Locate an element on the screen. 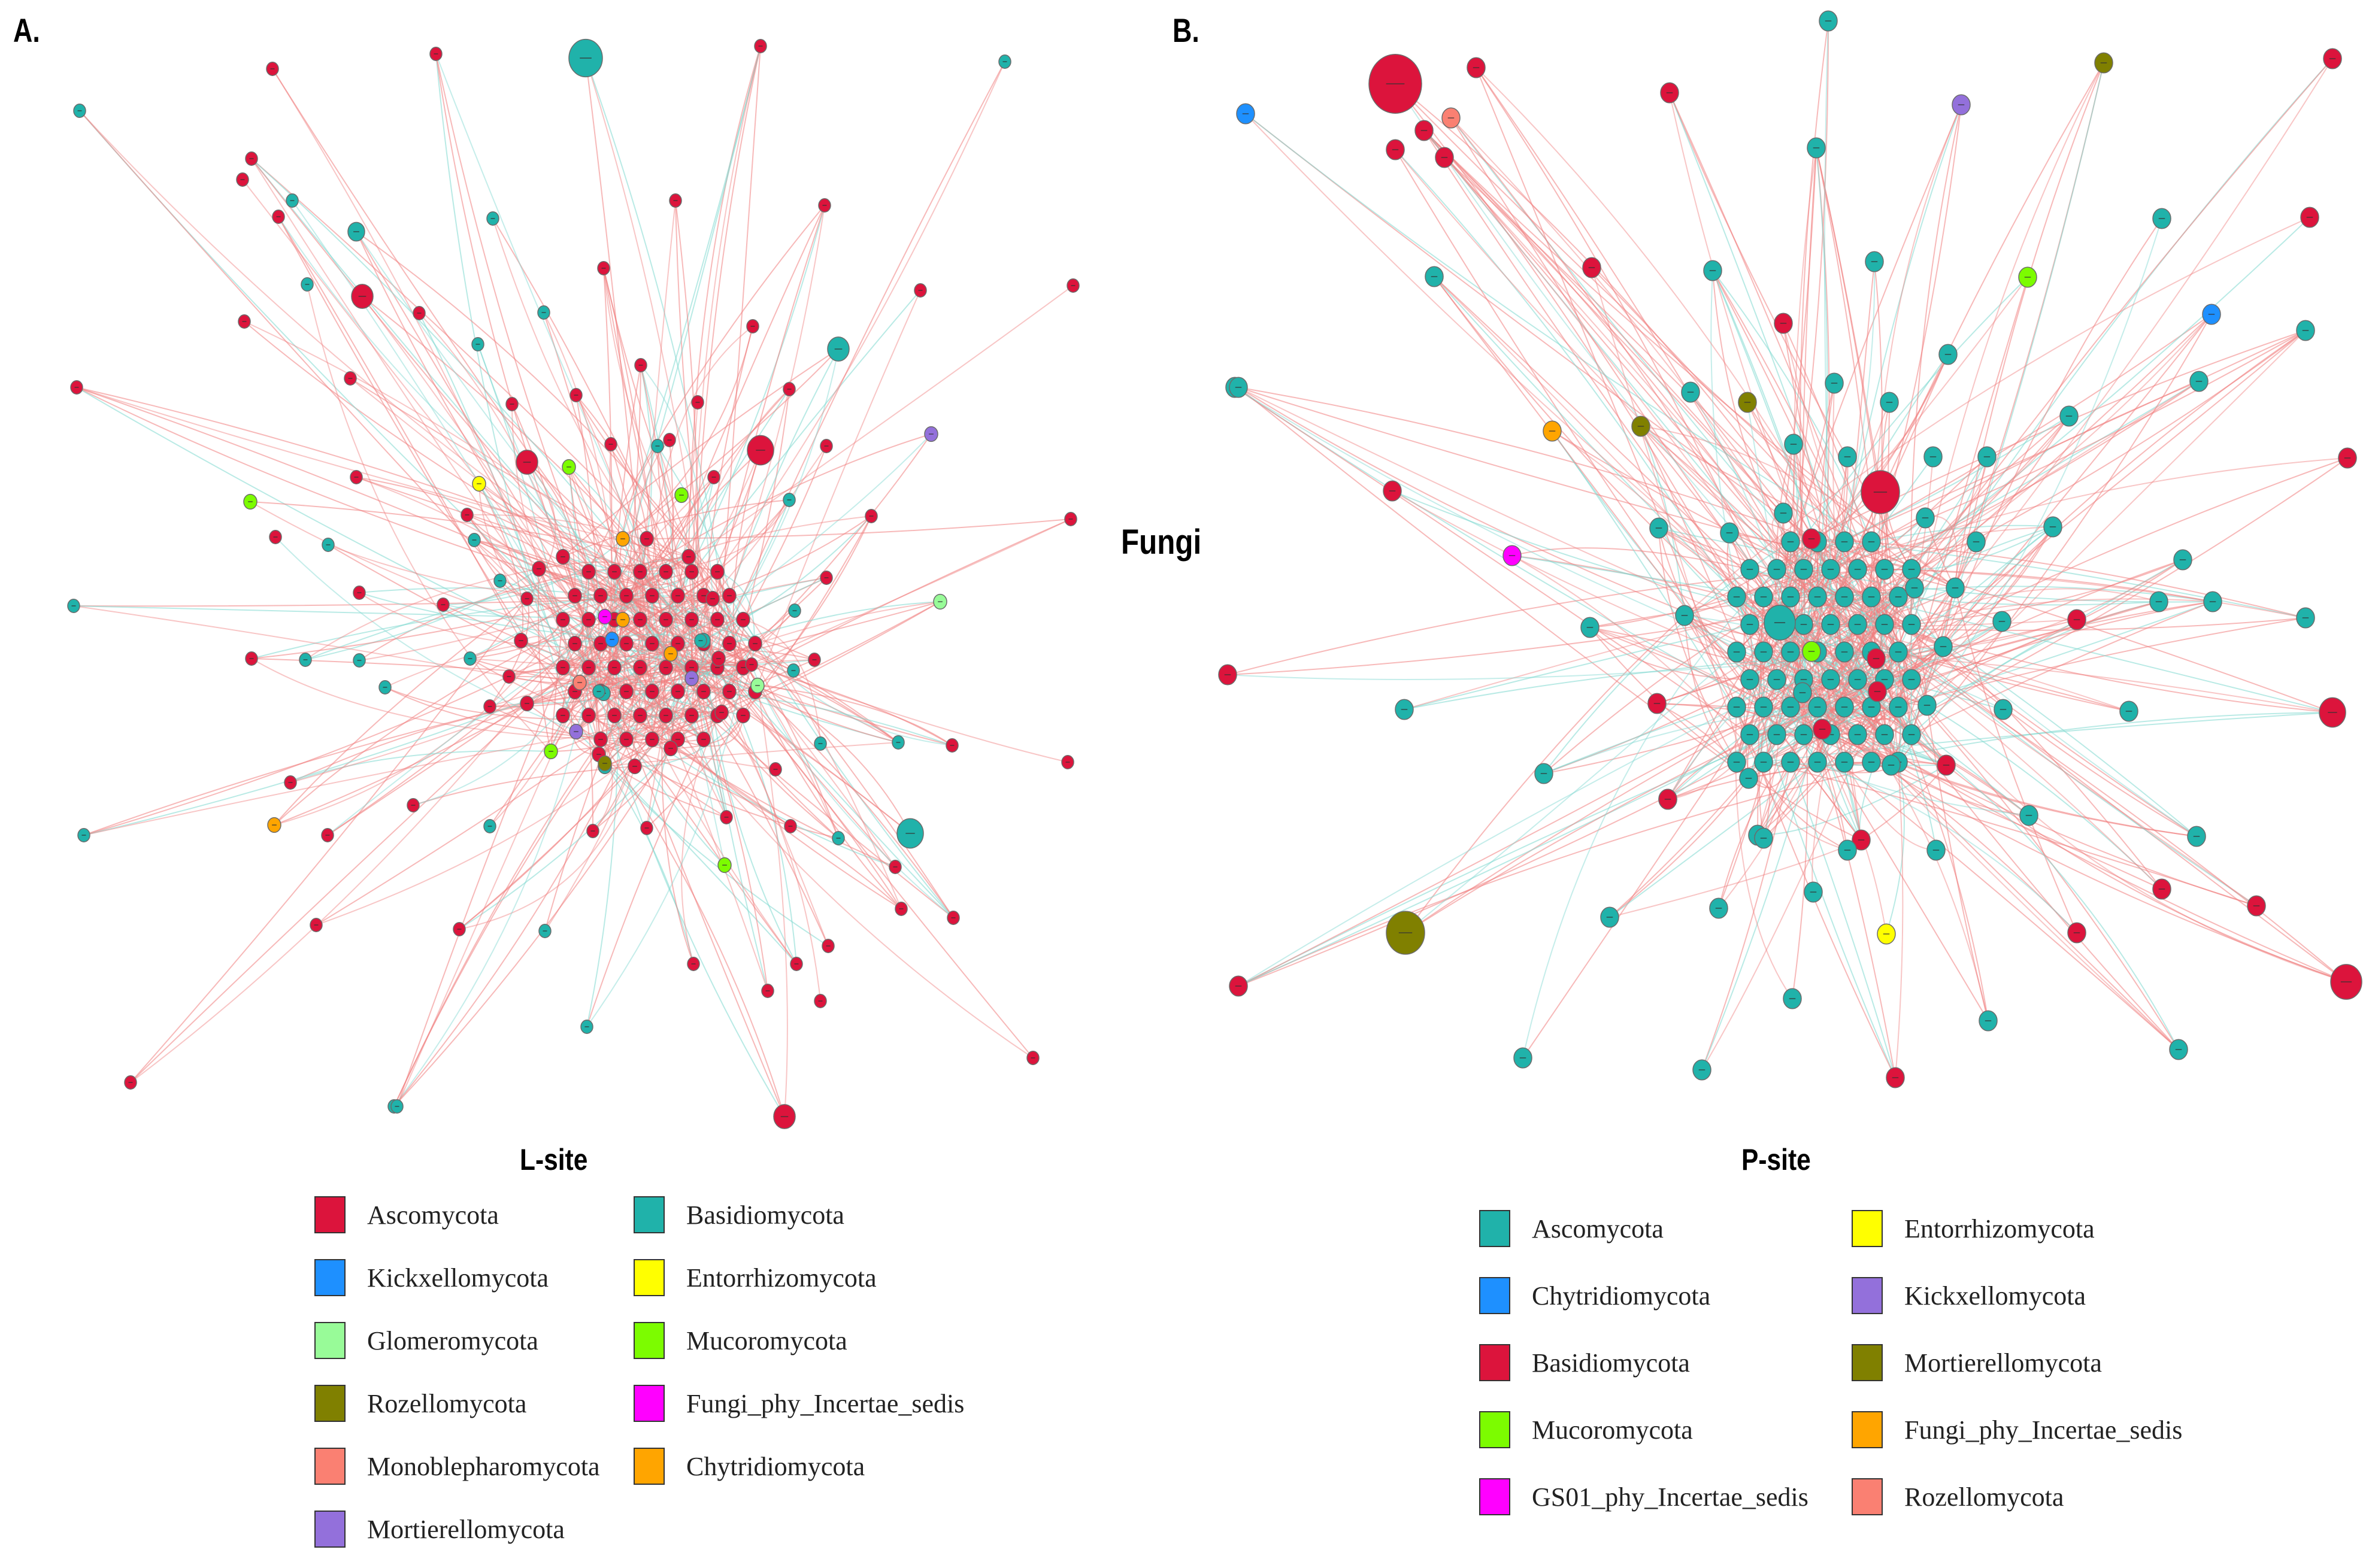 Image resolution: width=2372 pixels, height=1568 pixels. panel-a-label: A. is located at coordinates (26, 30).